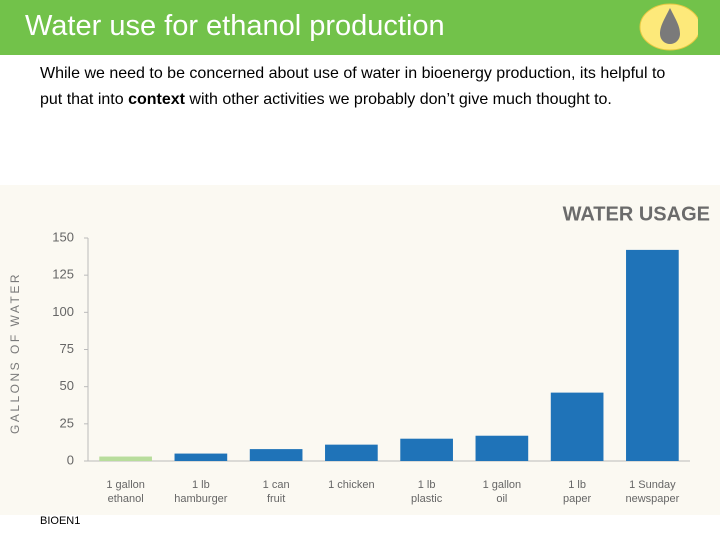 The image size is (720, 540). I want to click on x-tick-label: 1 chicken, so click(351, 485).